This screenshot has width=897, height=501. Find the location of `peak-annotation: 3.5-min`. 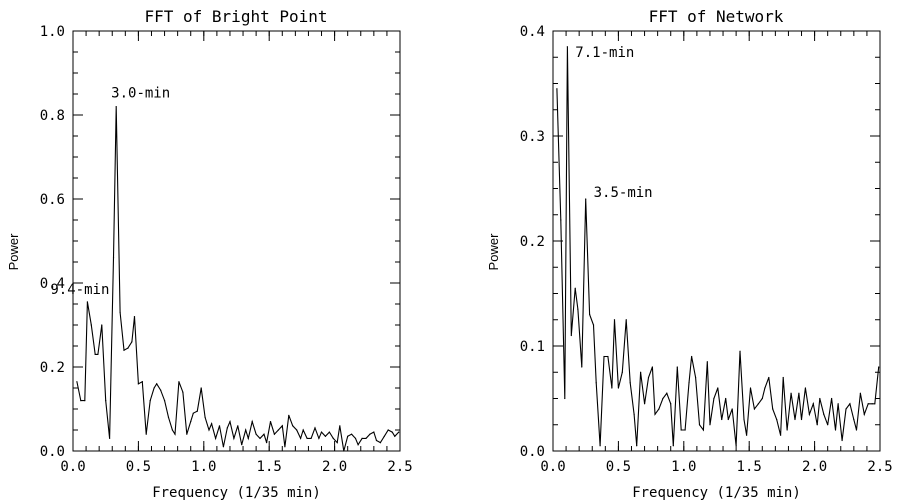

peak-annotation: 3.5-min is located at coordinates (623, 193).